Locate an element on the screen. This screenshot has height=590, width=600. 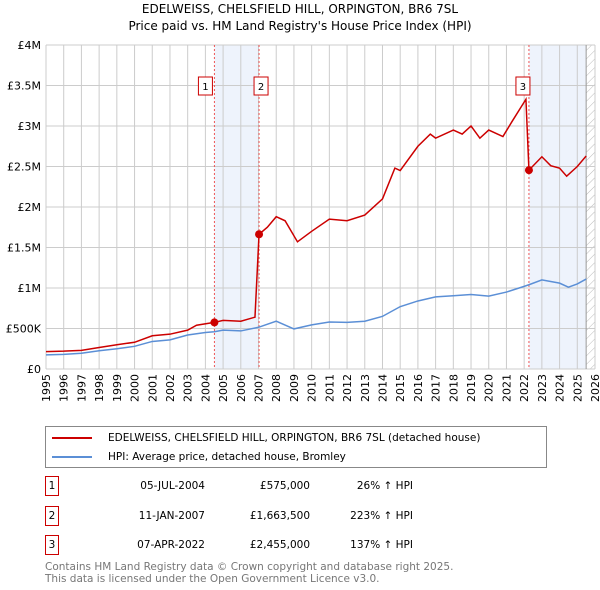
y-tick-label: £1.5M is located at coordinates (24, 248).